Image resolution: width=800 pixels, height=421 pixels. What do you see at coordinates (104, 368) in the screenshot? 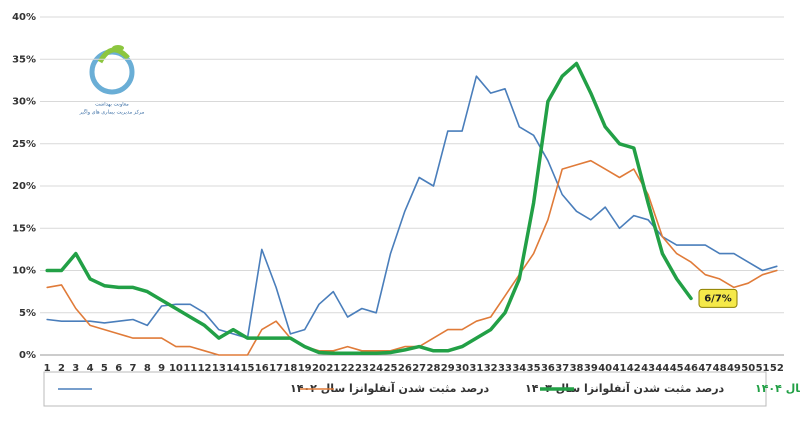
I see `x-tick-label: 5` at bounding box center [104, 368].